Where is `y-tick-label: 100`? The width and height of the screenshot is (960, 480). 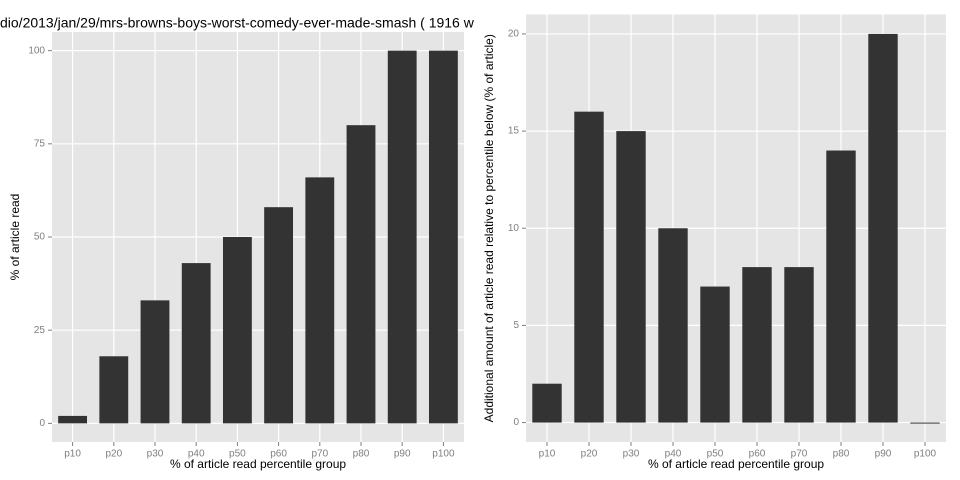 y-tick-label: 100 is located at coordinates (36, 50).